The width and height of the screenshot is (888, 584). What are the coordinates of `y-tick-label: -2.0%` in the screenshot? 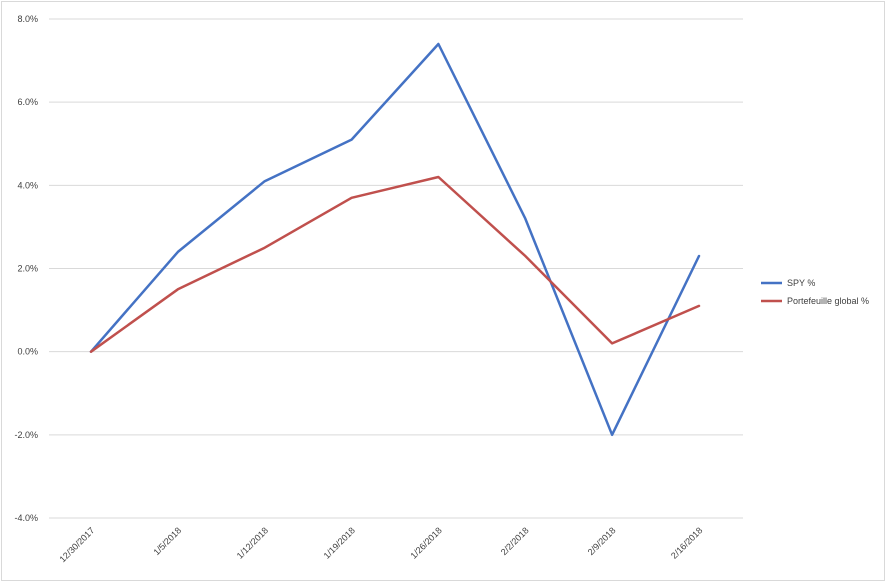 It's located at (26, 435).